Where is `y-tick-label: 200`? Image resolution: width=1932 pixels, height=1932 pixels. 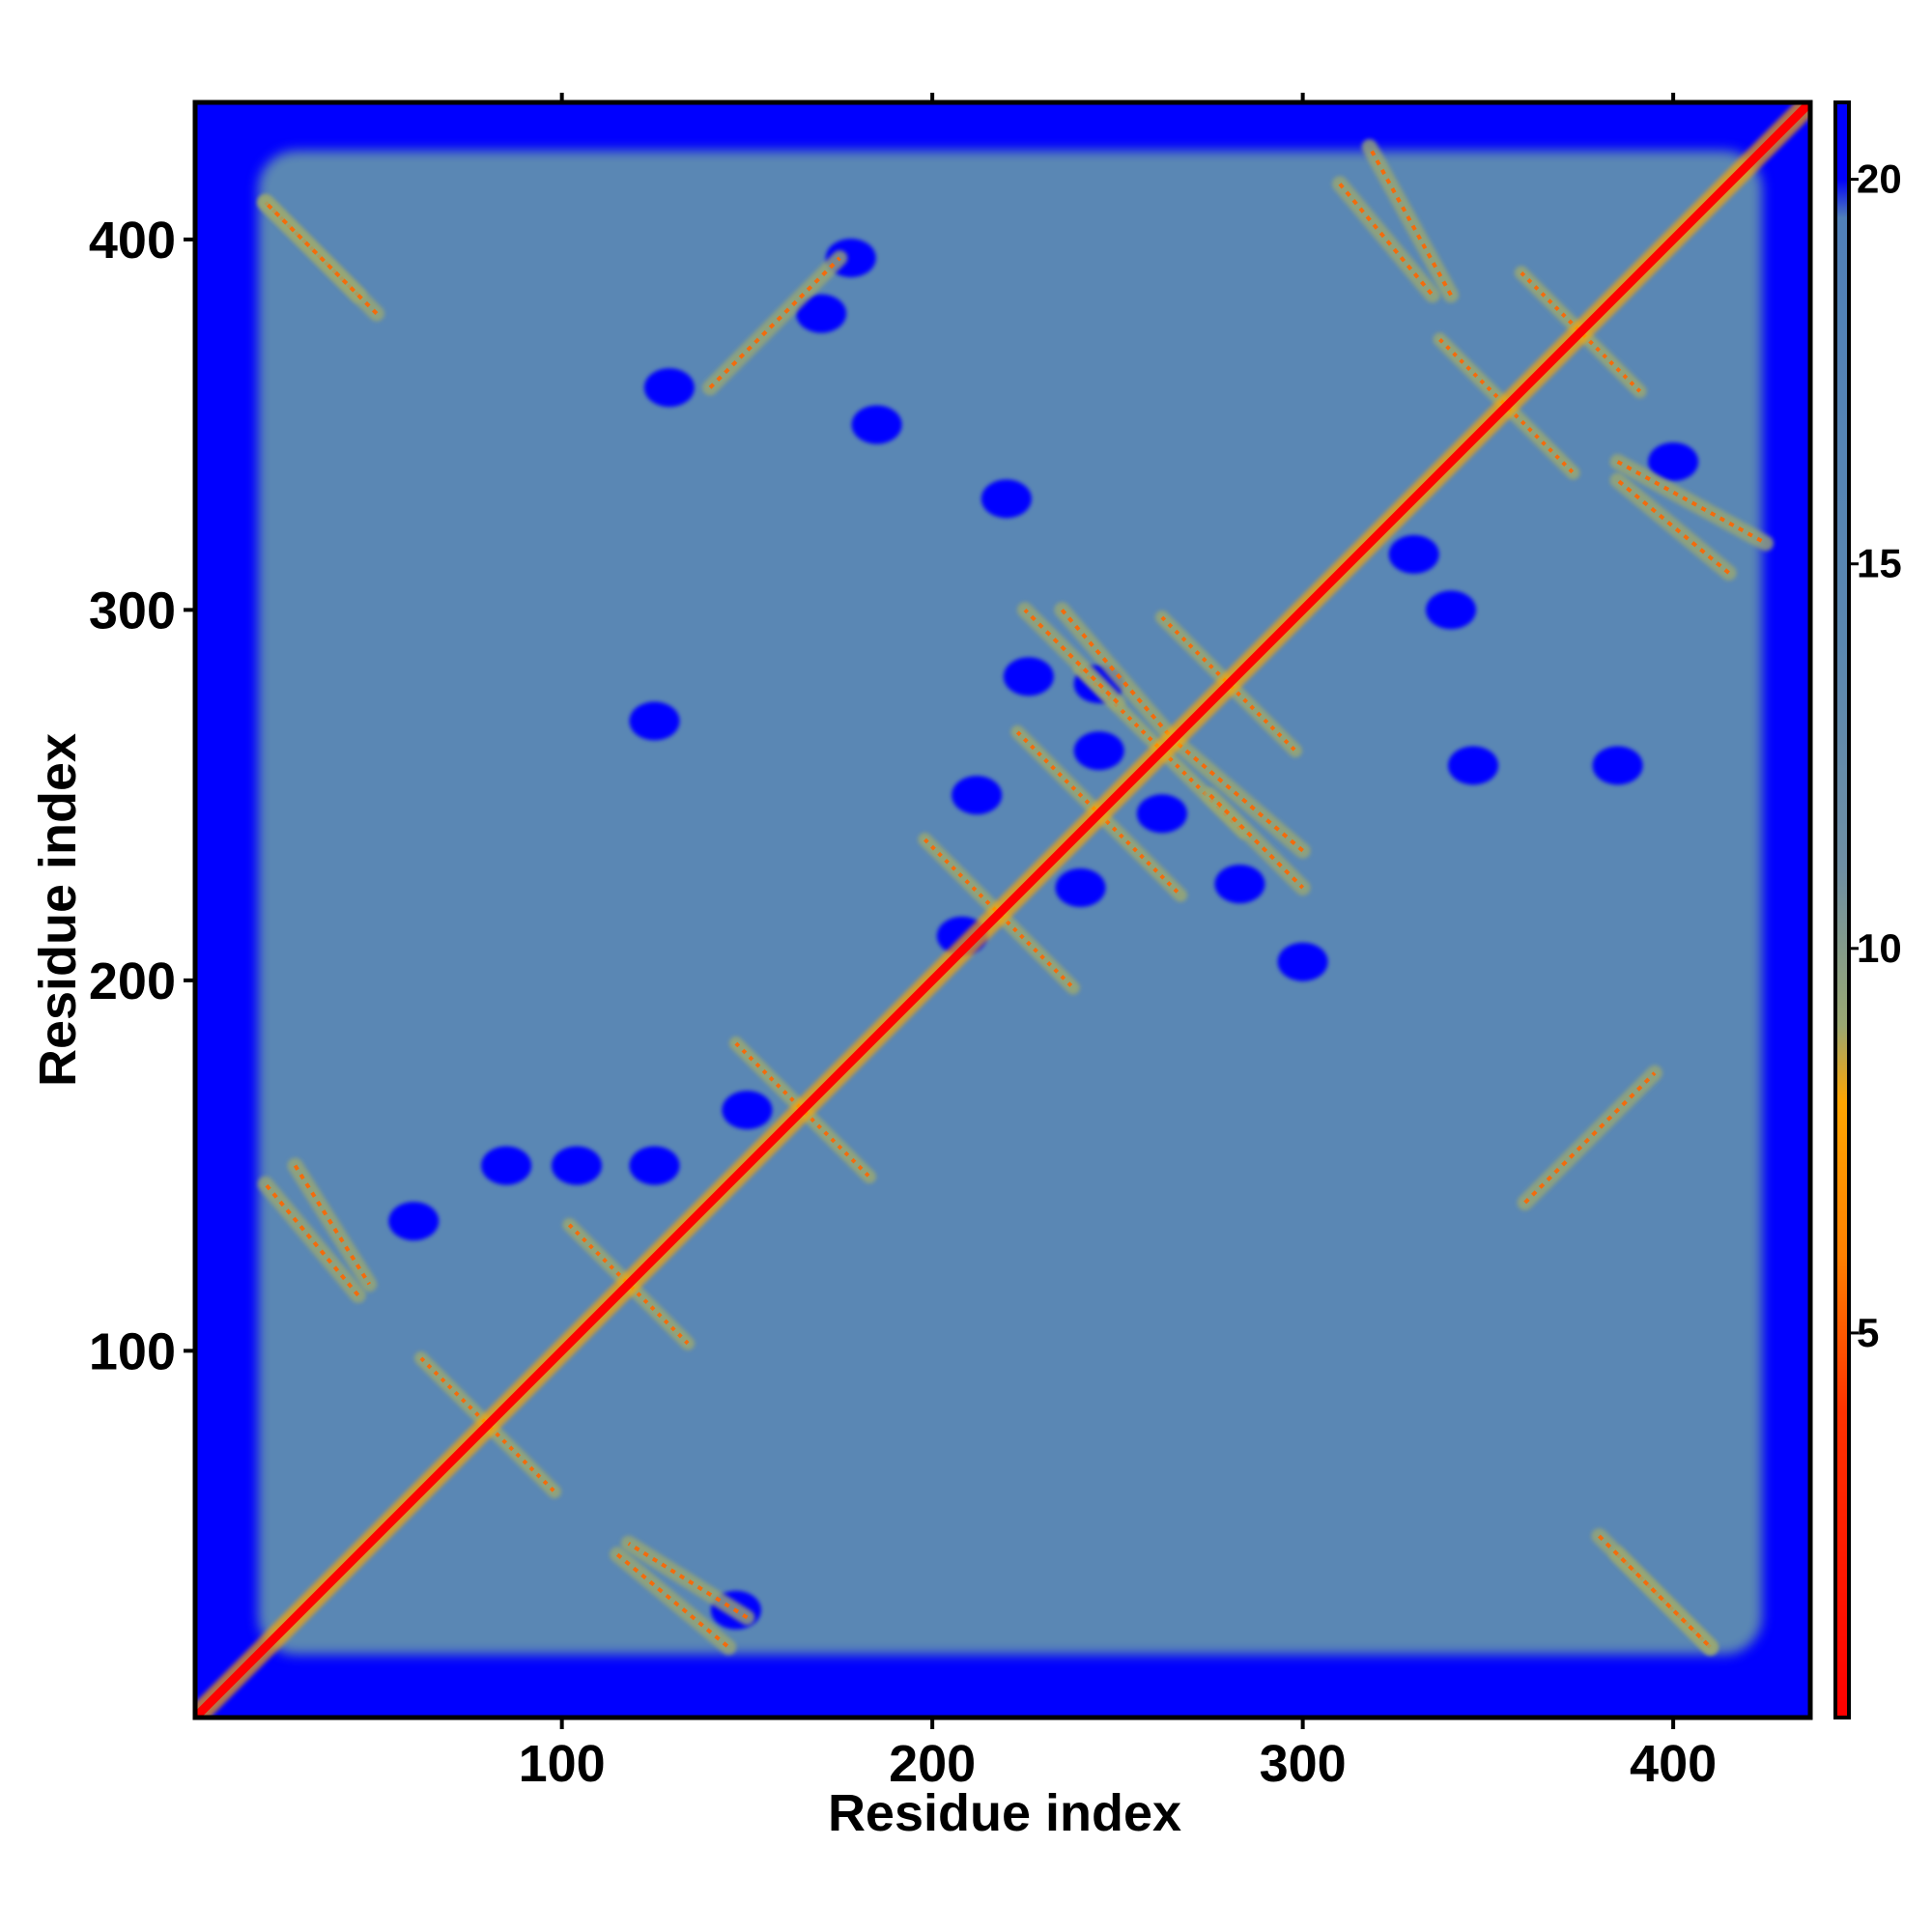 y-tick-label: 200 is located at coordinates (132, 981).